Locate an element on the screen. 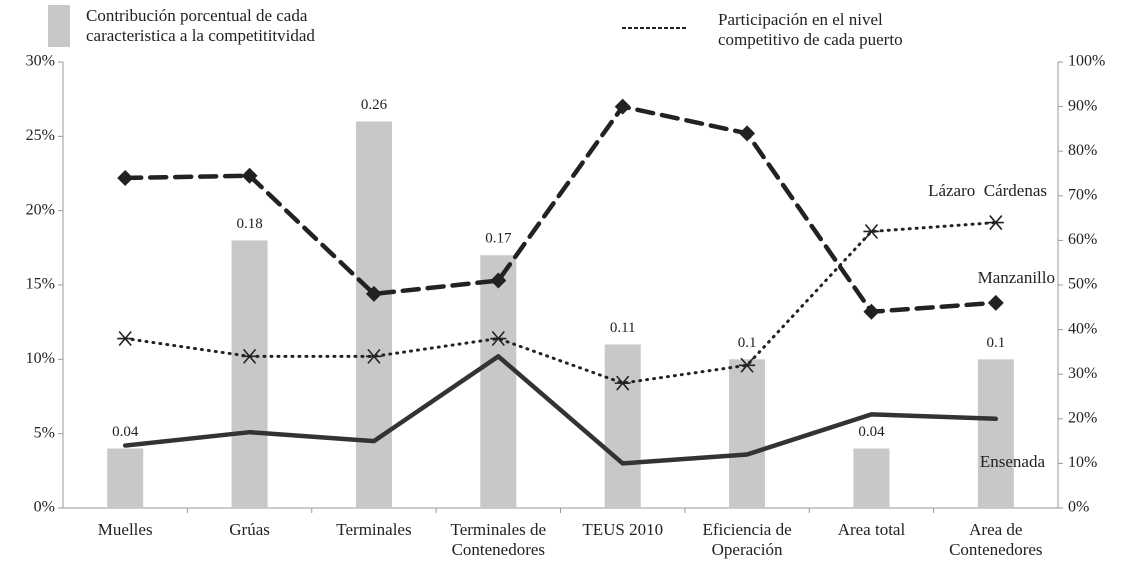 This screenshot has width=1128, height=565. y-tick-label: 30% is located at coordinates (40, 61).